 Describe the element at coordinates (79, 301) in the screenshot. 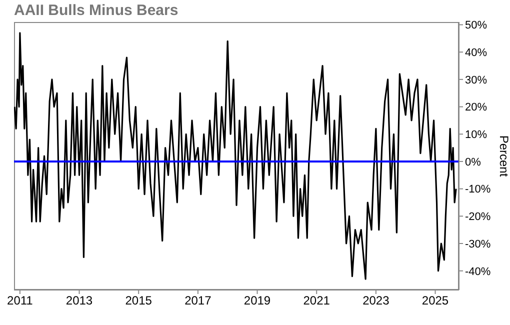

I see `x-tick-label: 2013` at that location.